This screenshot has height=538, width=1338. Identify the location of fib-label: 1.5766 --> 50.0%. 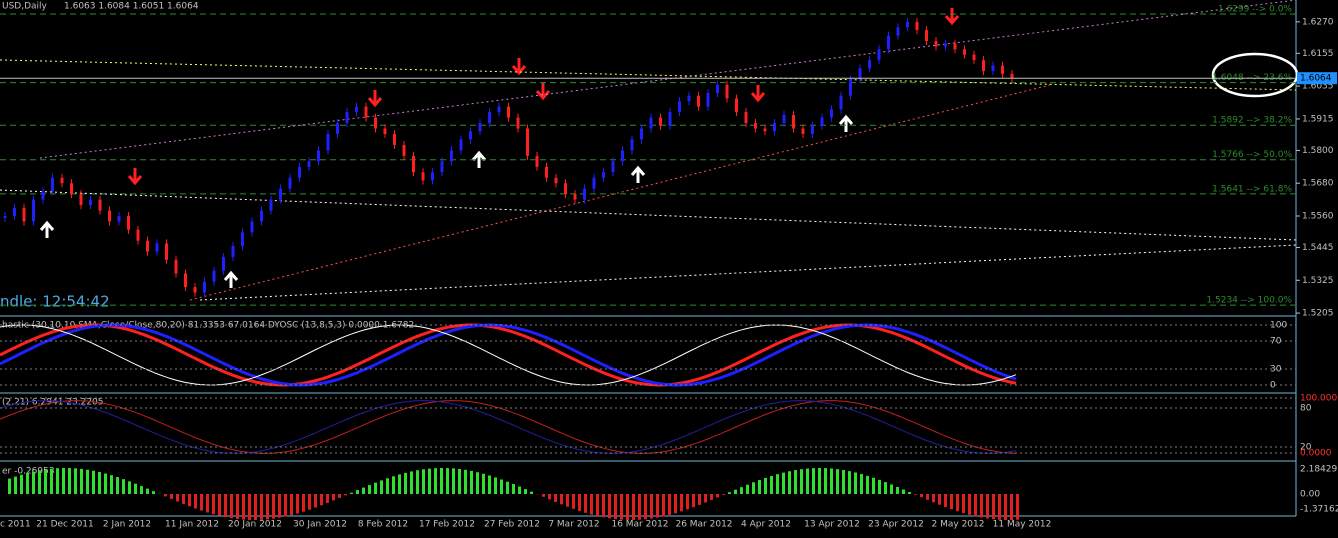
(1252, 155).